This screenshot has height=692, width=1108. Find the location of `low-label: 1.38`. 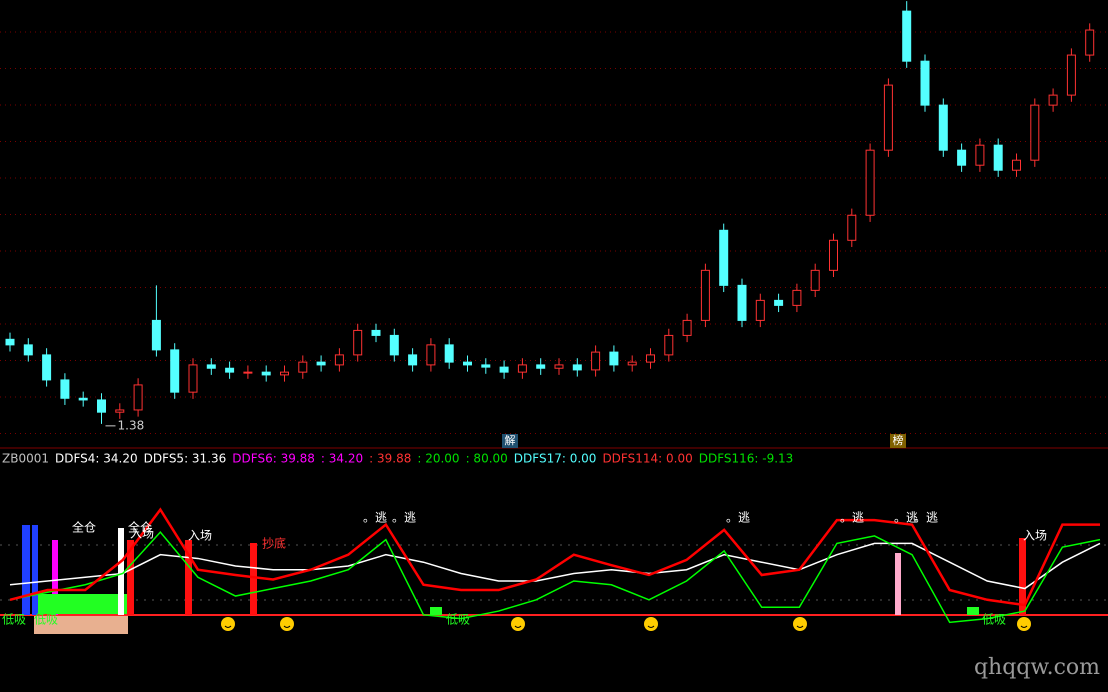

low-label: 1.38 is located at coordinates (131, 425).